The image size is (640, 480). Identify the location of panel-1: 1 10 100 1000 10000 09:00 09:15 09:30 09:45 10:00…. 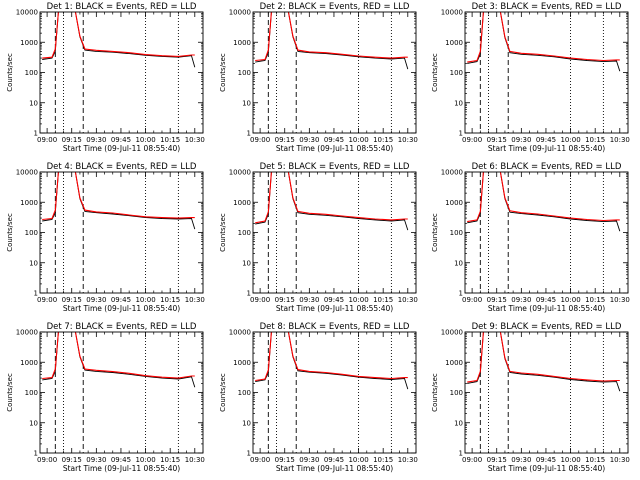
(105, 77).